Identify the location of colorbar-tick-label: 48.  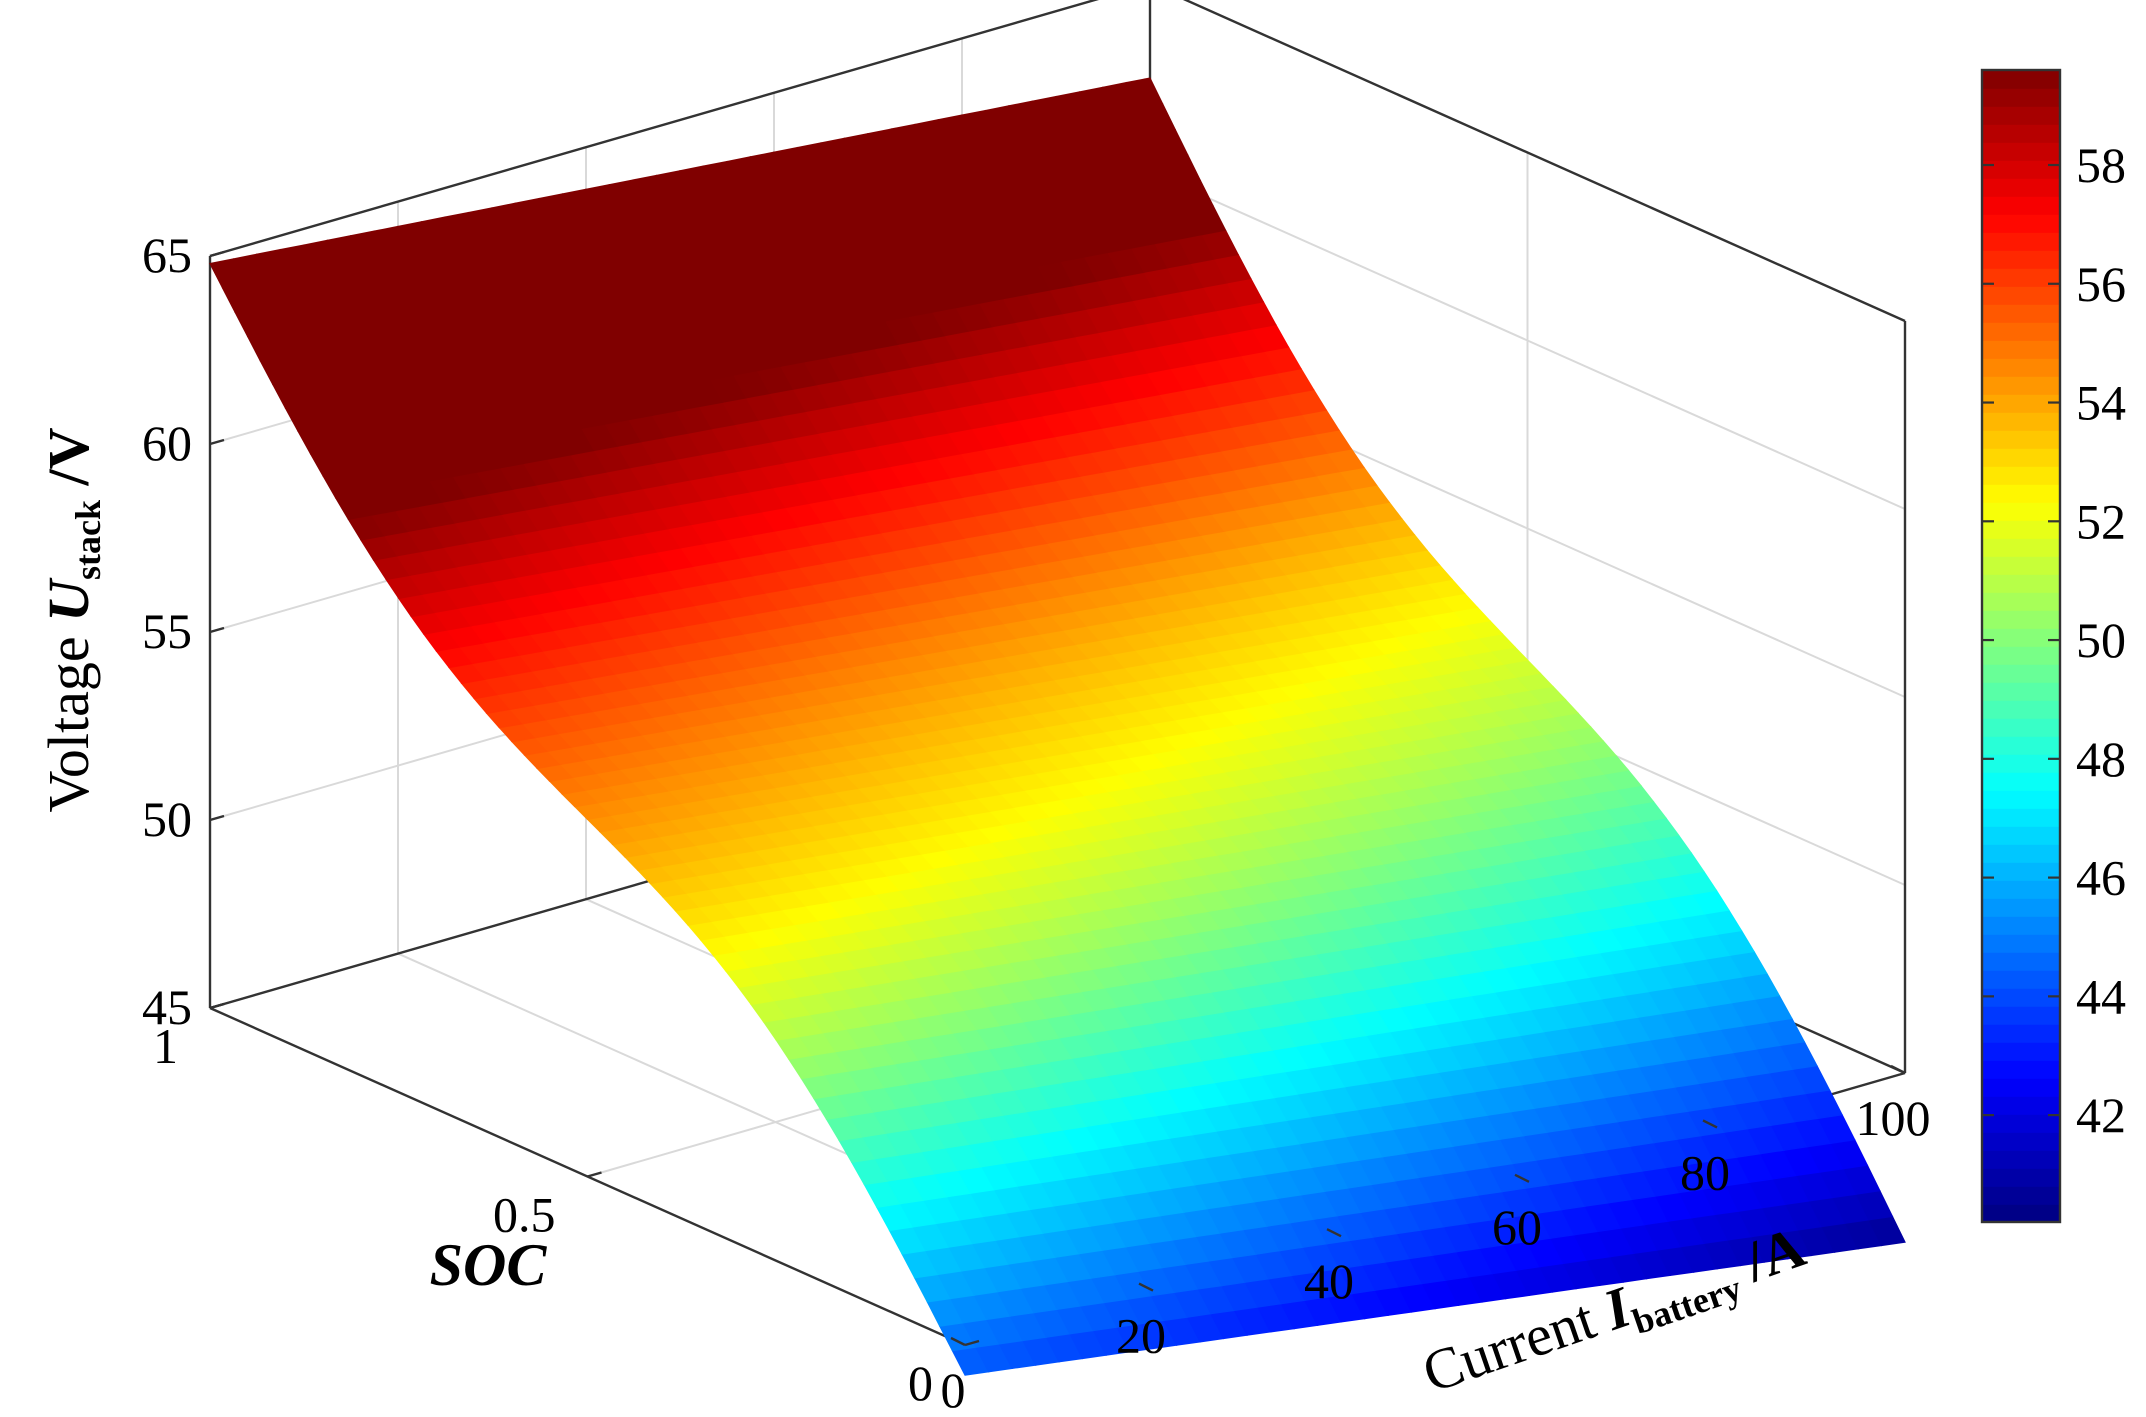
(2101, 759).